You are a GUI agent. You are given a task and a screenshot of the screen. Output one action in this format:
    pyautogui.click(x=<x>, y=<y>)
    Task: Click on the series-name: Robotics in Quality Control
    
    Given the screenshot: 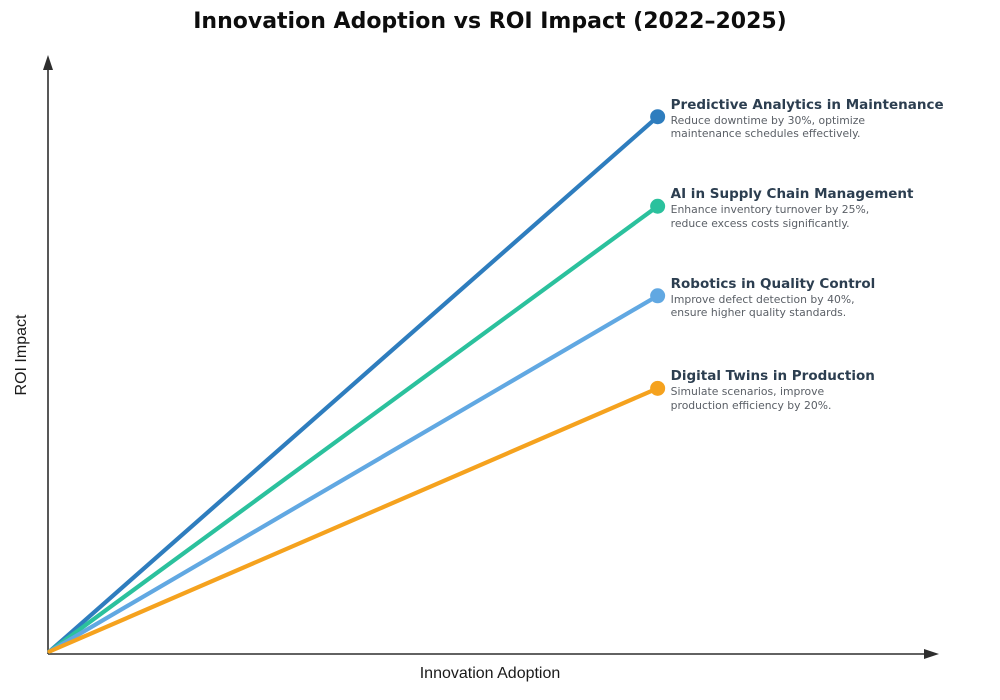 What is the action you would take?
    pyautogui.click(x=773, y=283)
    